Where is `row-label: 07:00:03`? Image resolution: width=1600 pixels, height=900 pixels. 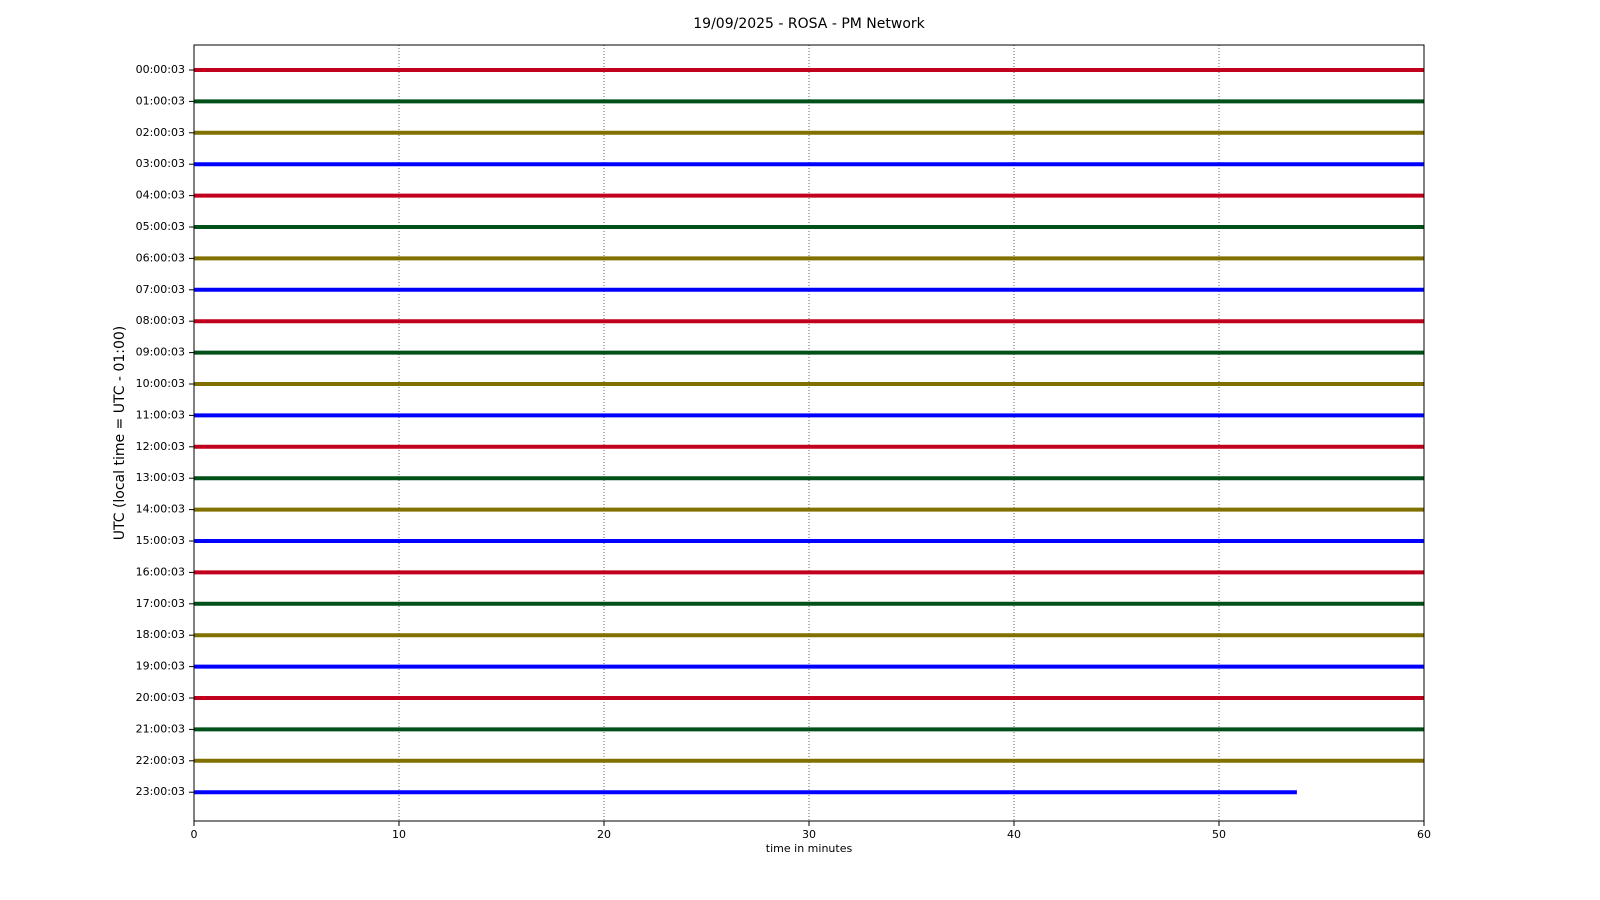 row-label: 07:00:03 is located at coordinates (160, 289).